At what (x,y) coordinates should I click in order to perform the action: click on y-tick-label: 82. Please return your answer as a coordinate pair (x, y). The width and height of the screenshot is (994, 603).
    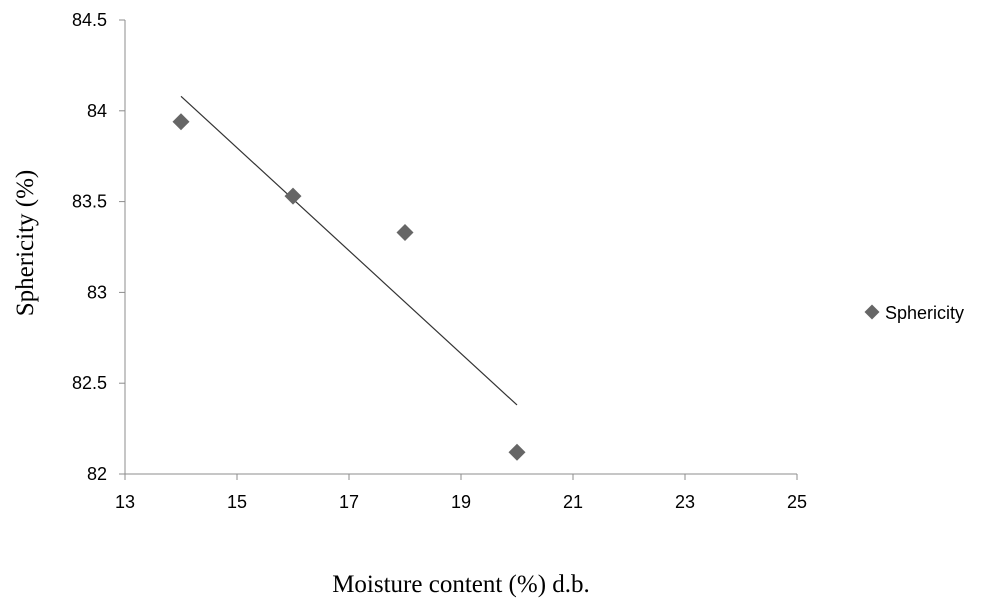
    Looking at the image, I should click on (97, 474).